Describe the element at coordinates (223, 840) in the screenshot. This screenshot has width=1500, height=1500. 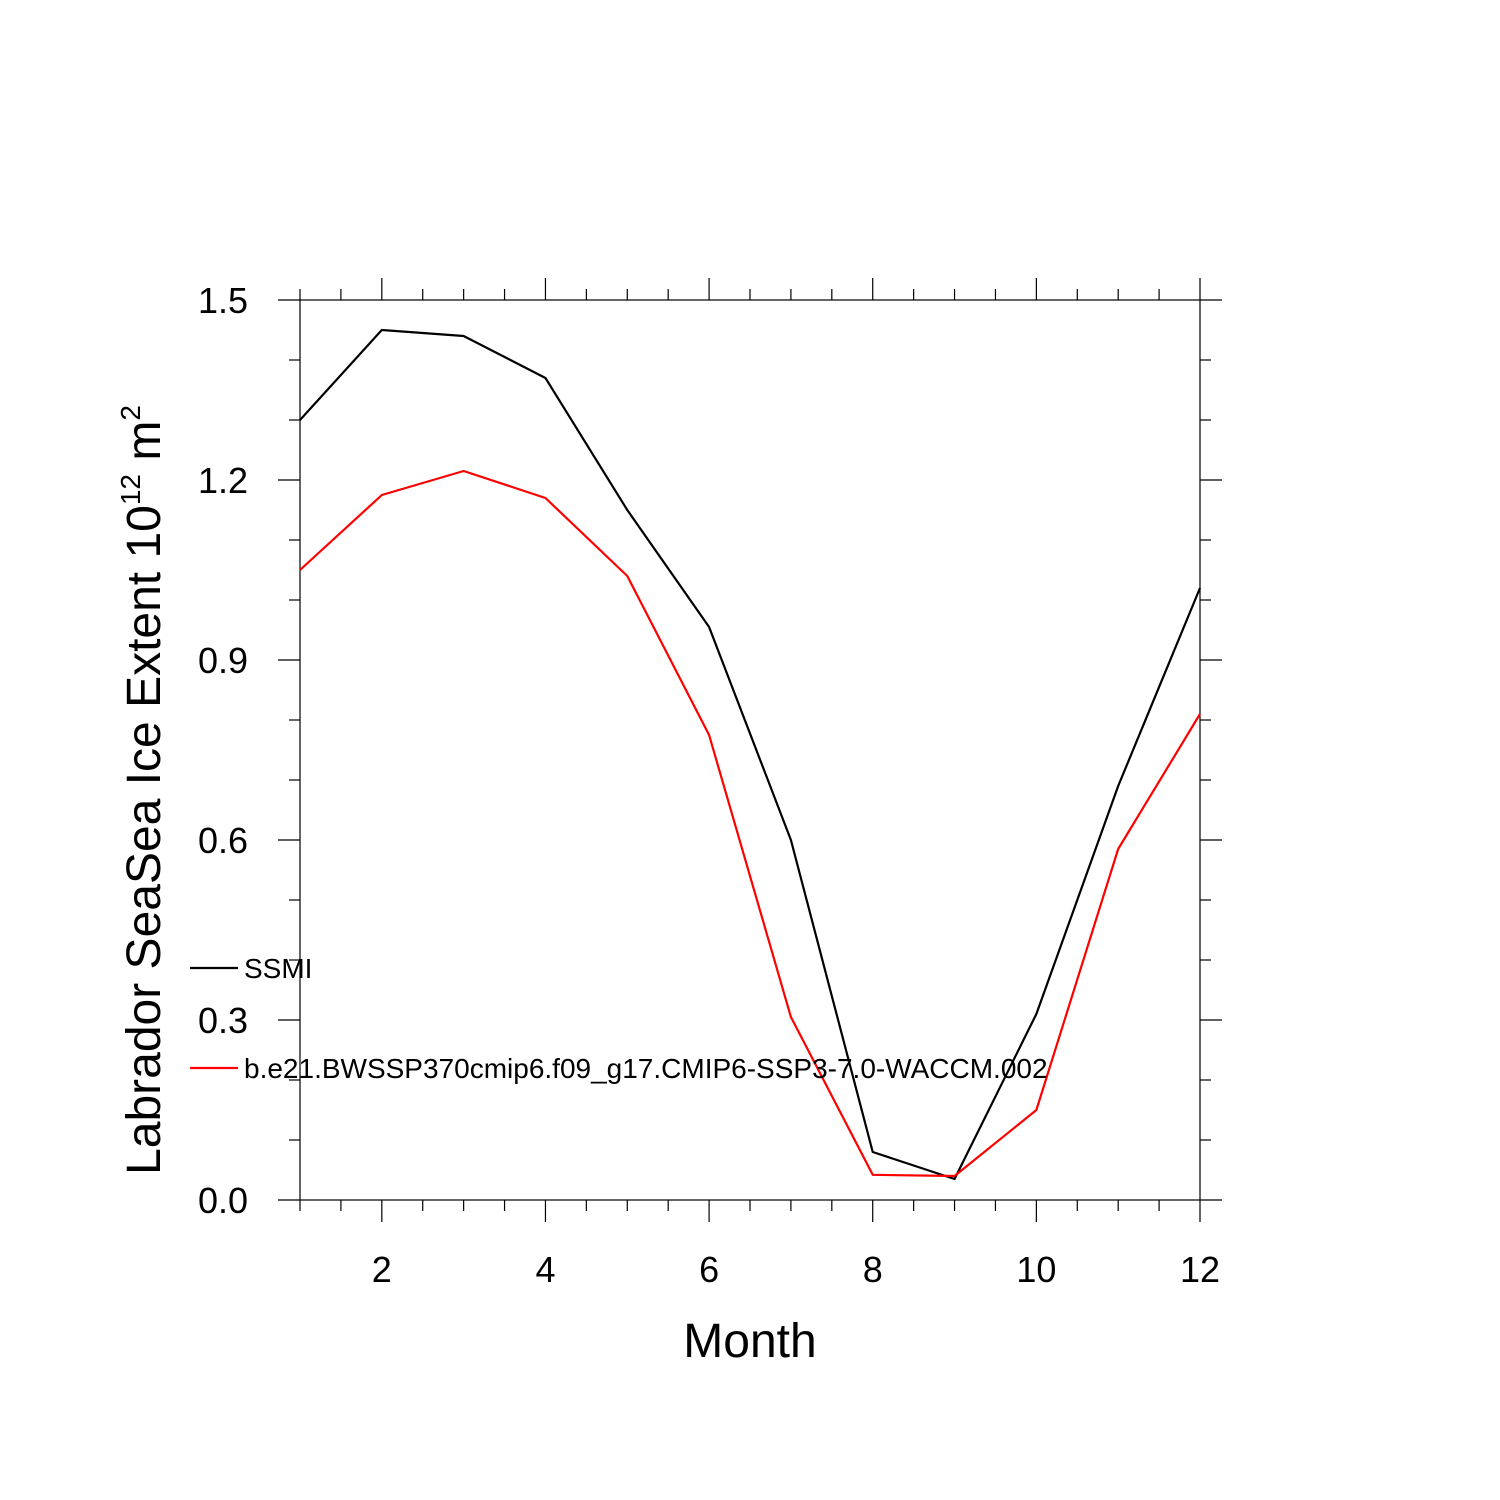
I see `y-tick-label: 0.6` at that location.